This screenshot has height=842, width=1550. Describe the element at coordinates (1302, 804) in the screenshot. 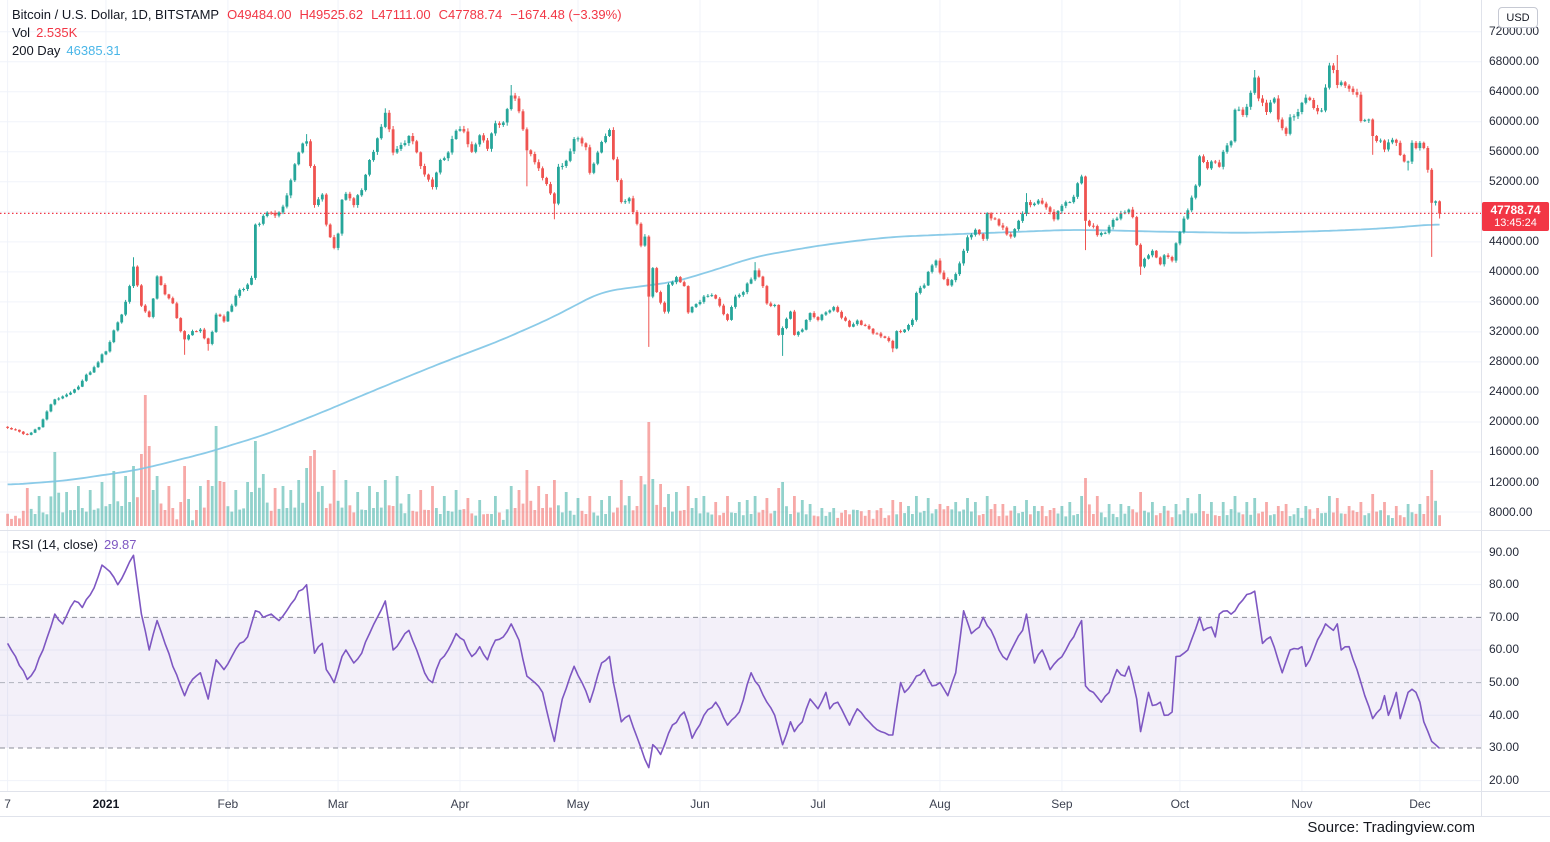

I see `time-tick-label: Nov` at that location.